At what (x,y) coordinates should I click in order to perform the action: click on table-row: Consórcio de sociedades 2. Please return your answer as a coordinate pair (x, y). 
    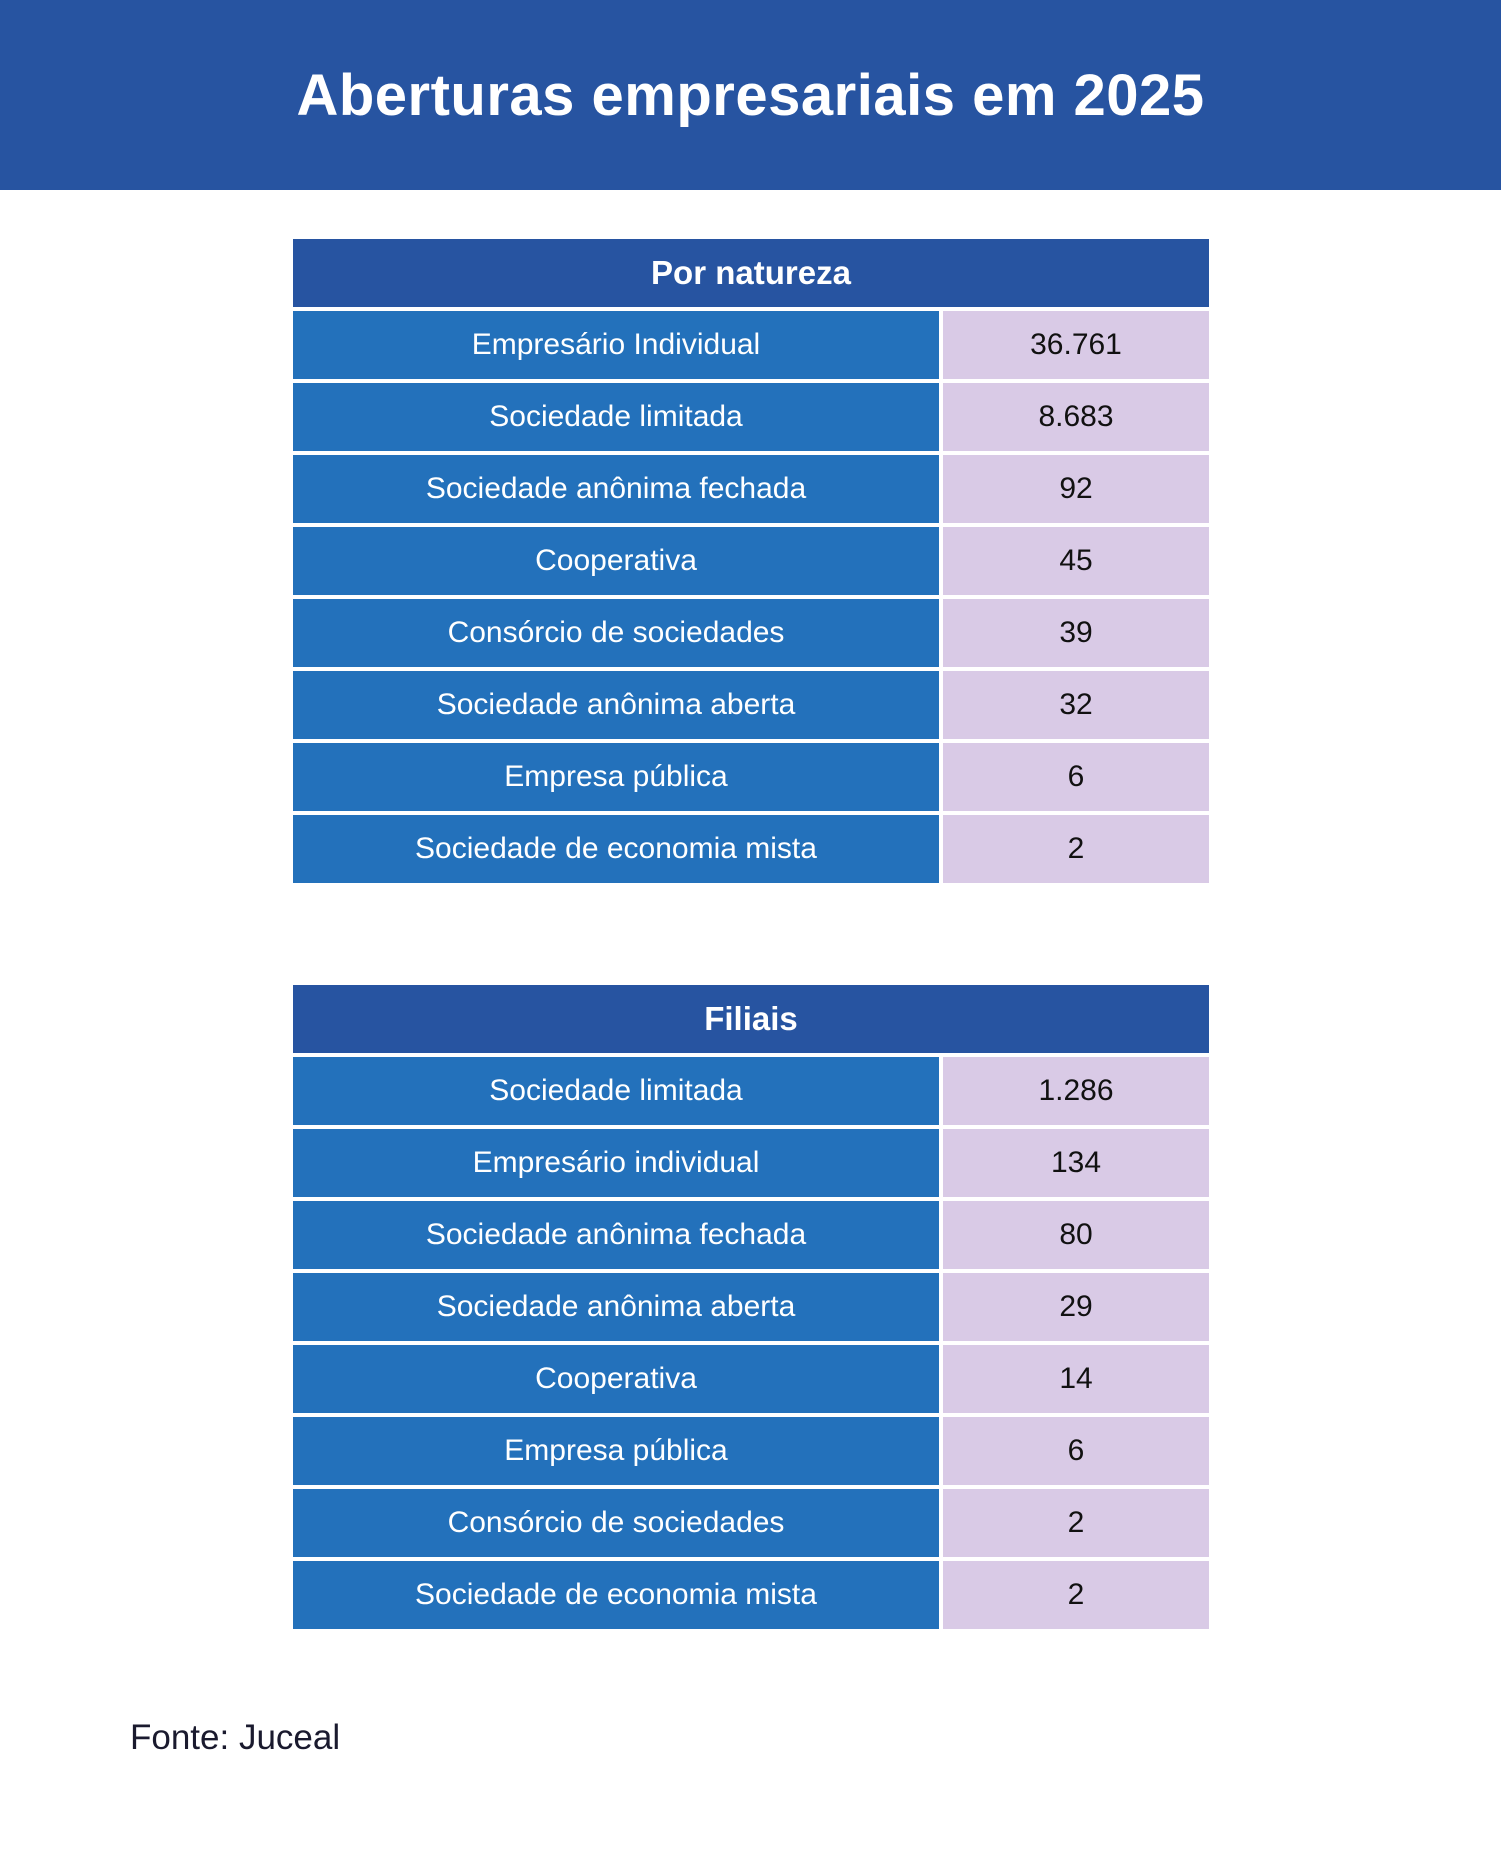
    Looking at the image, I should click on (751, 1523).